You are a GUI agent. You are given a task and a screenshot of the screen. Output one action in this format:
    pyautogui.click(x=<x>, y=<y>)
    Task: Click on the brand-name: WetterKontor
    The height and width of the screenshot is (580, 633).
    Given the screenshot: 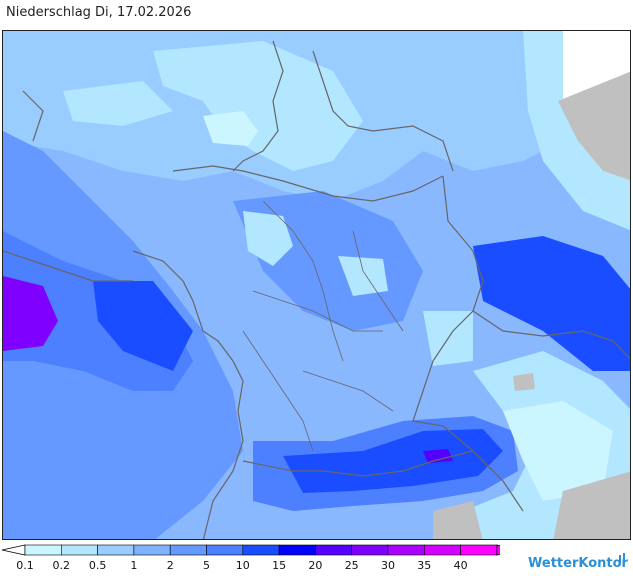 What is the action you would take?
    pyautogui.click(x=578, y=563)
    